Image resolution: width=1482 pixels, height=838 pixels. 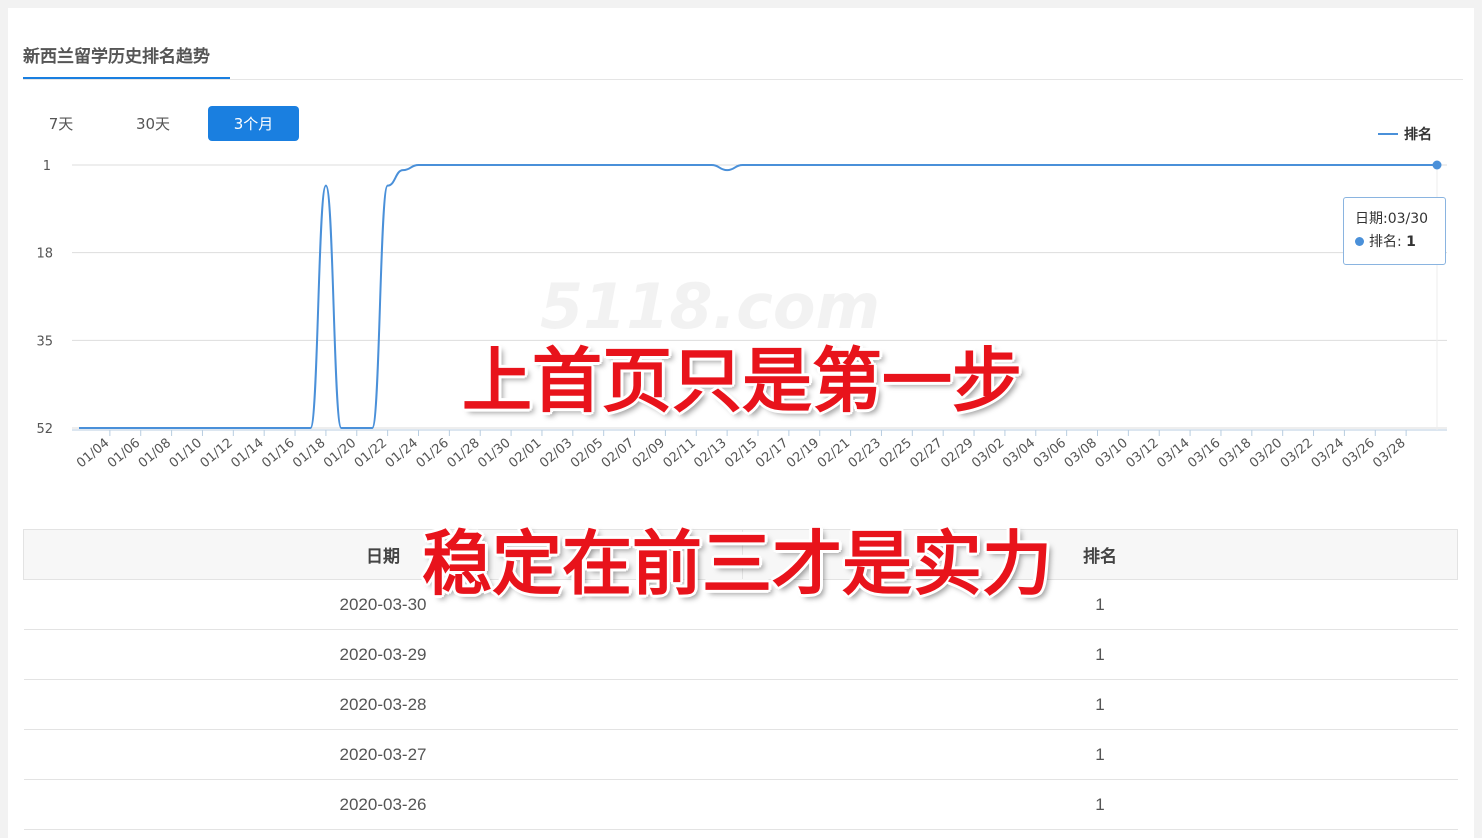 I want to click on x-tick-label: 01/08, so click(x=155, y=454).